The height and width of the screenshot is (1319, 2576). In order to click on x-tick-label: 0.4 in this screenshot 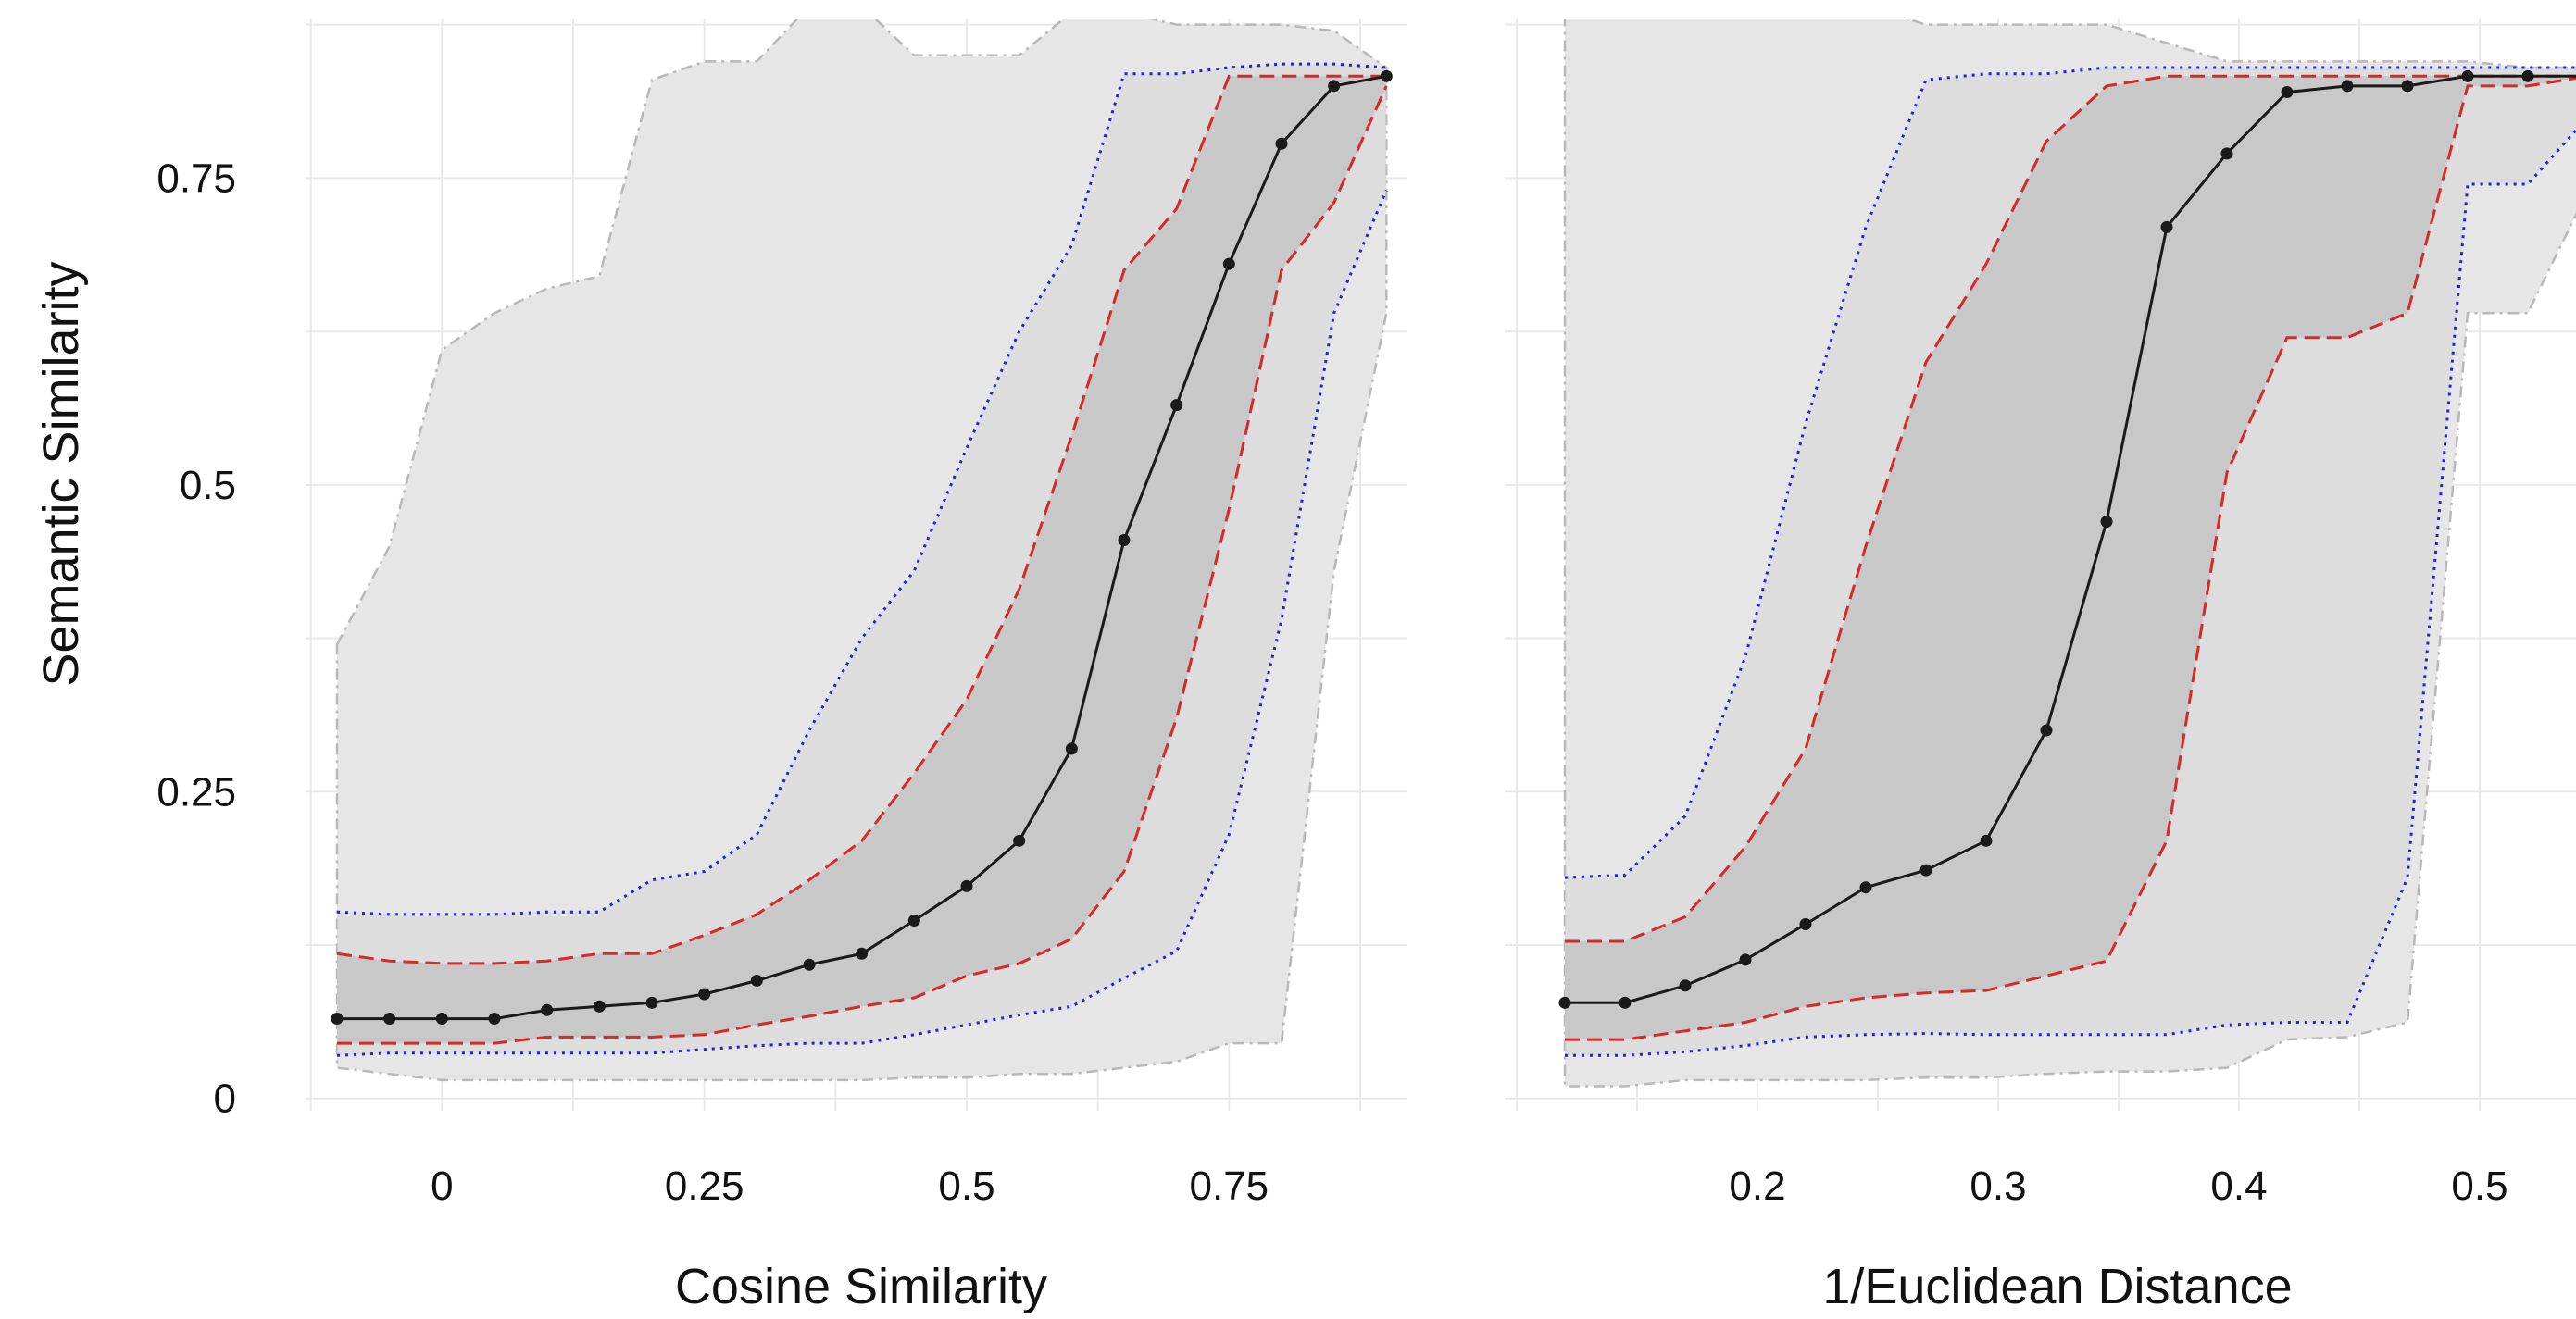, I will do `click(2238, 1186)`.